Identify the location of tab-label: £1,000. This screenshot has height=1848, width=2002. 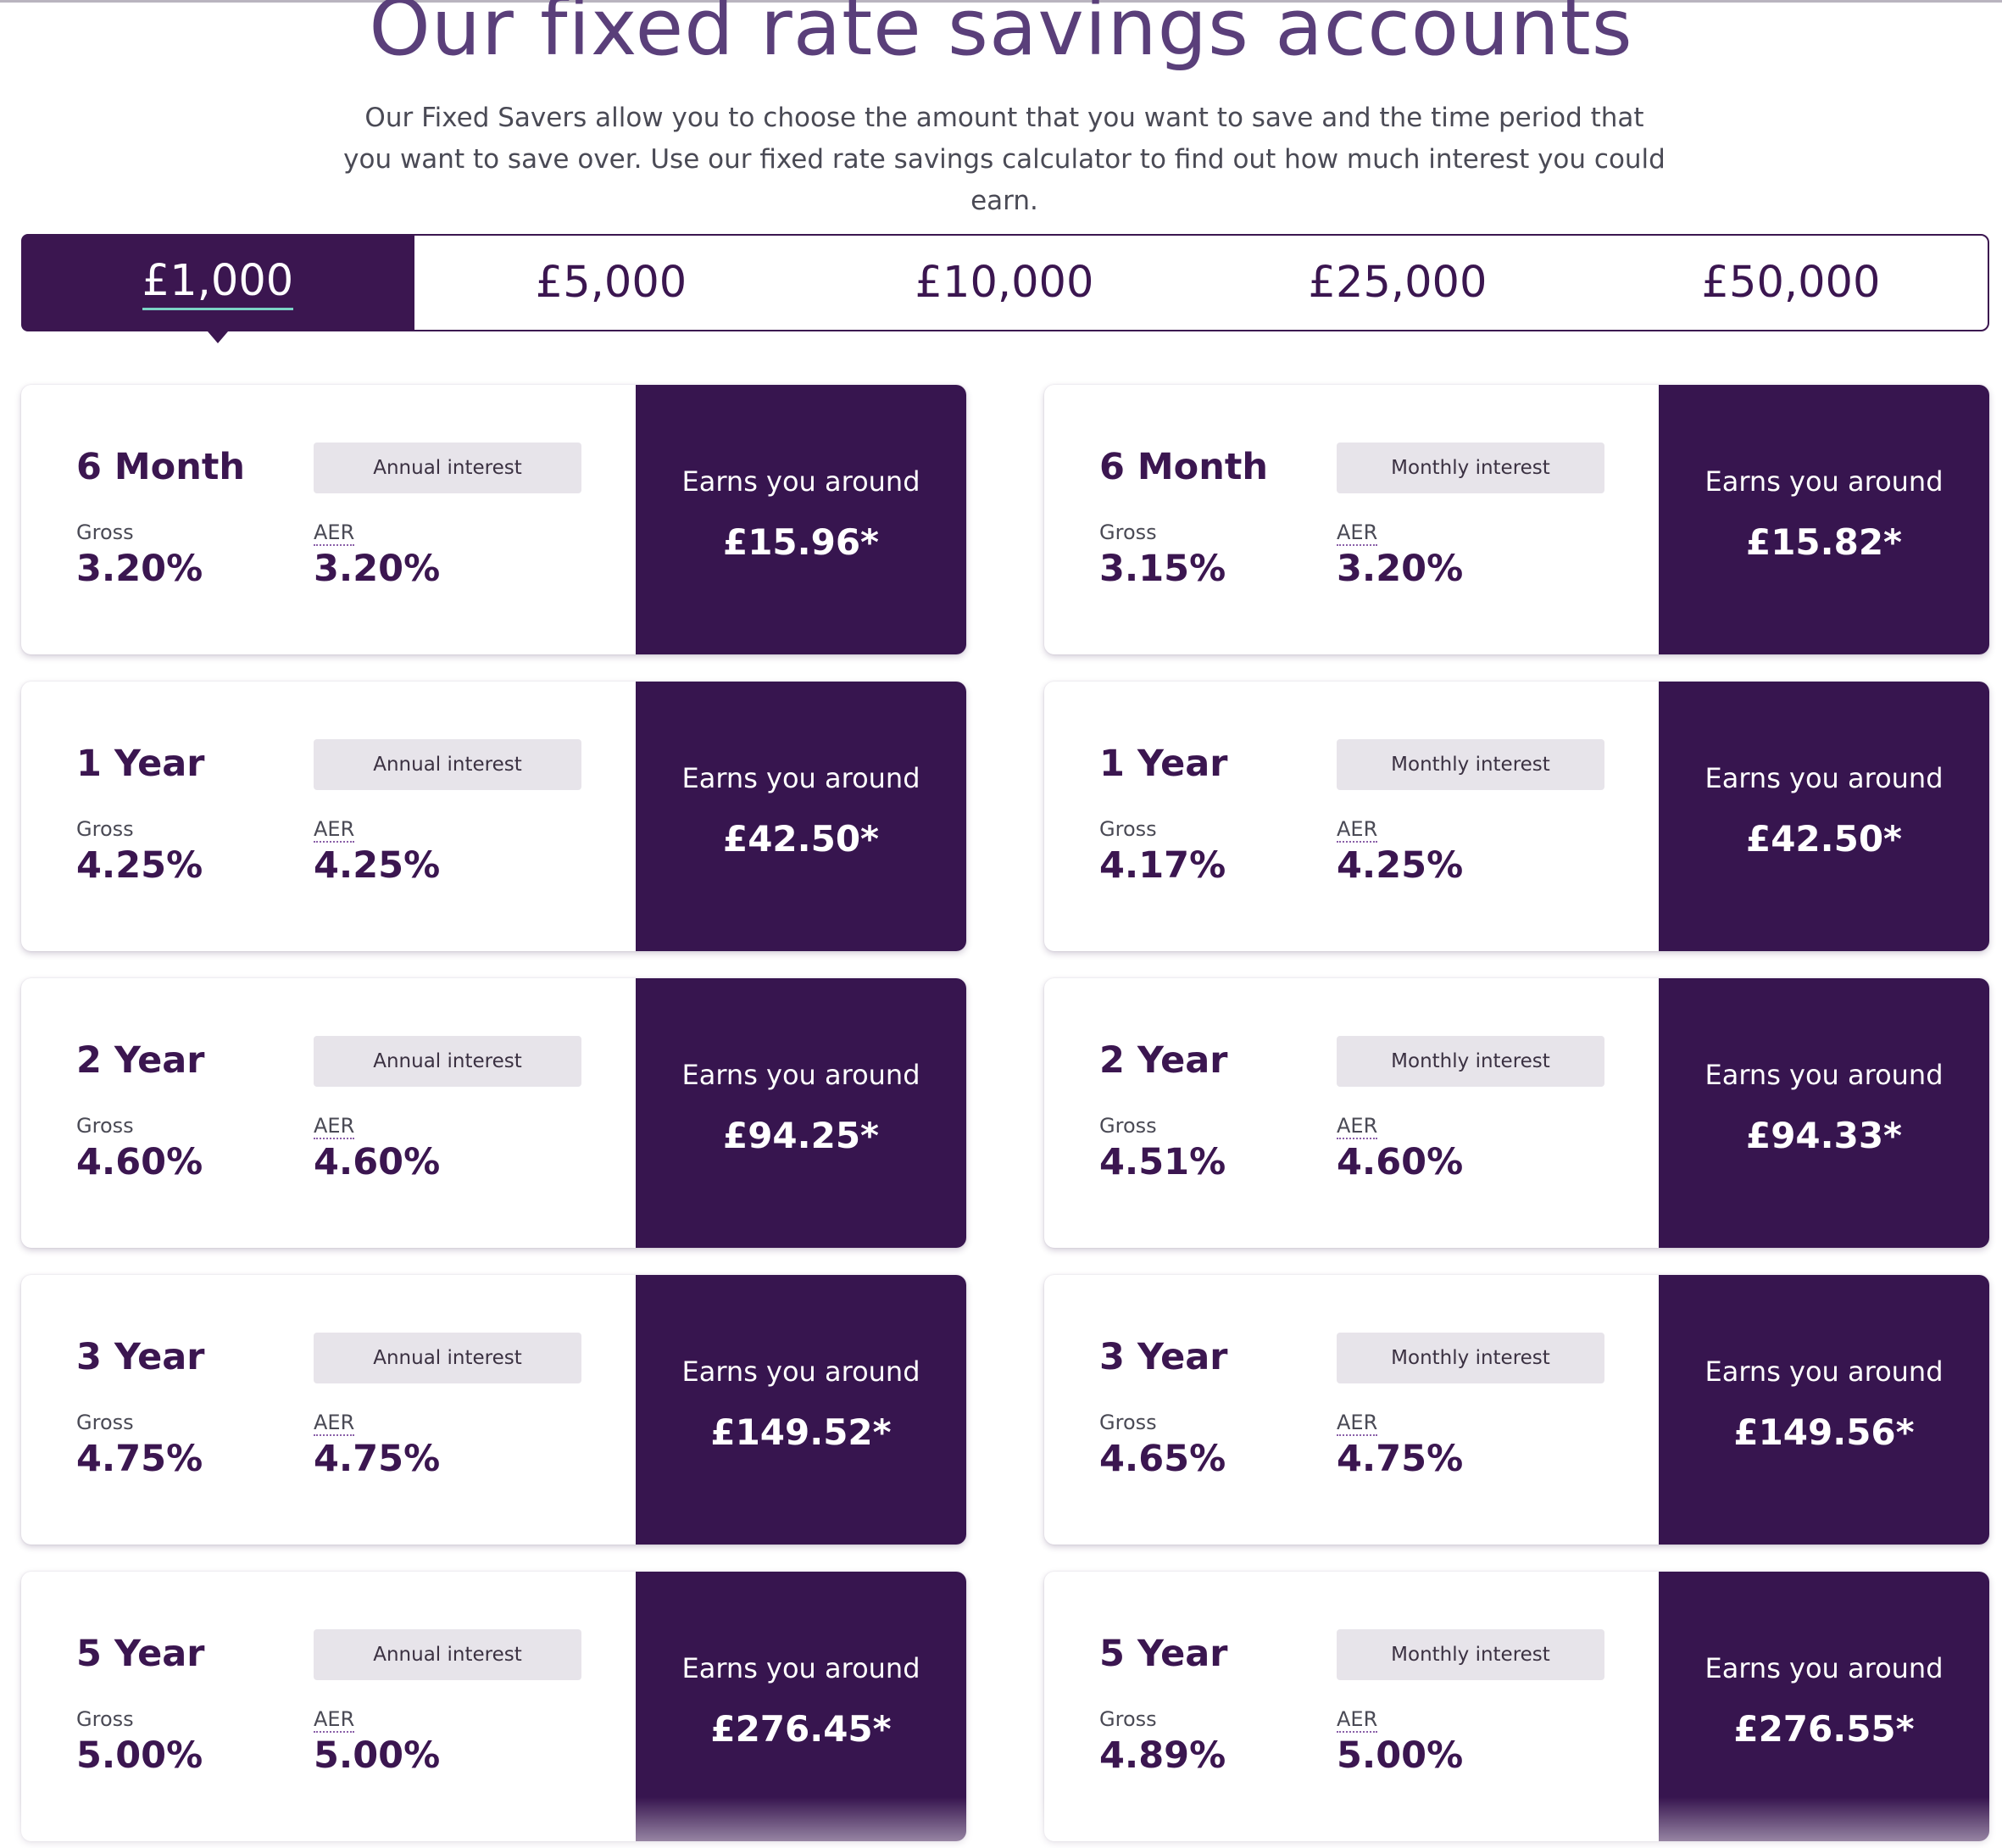
(218, 283).